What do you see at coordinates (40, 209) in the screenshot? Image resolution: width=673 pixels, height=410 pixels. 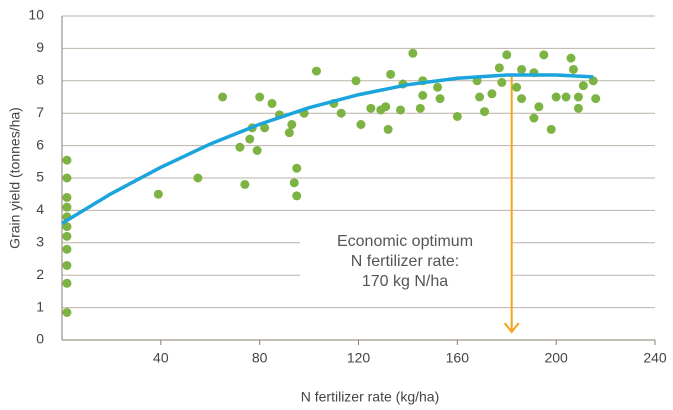 I see `y-tick-label: 4` at bounding box center [40, 209].